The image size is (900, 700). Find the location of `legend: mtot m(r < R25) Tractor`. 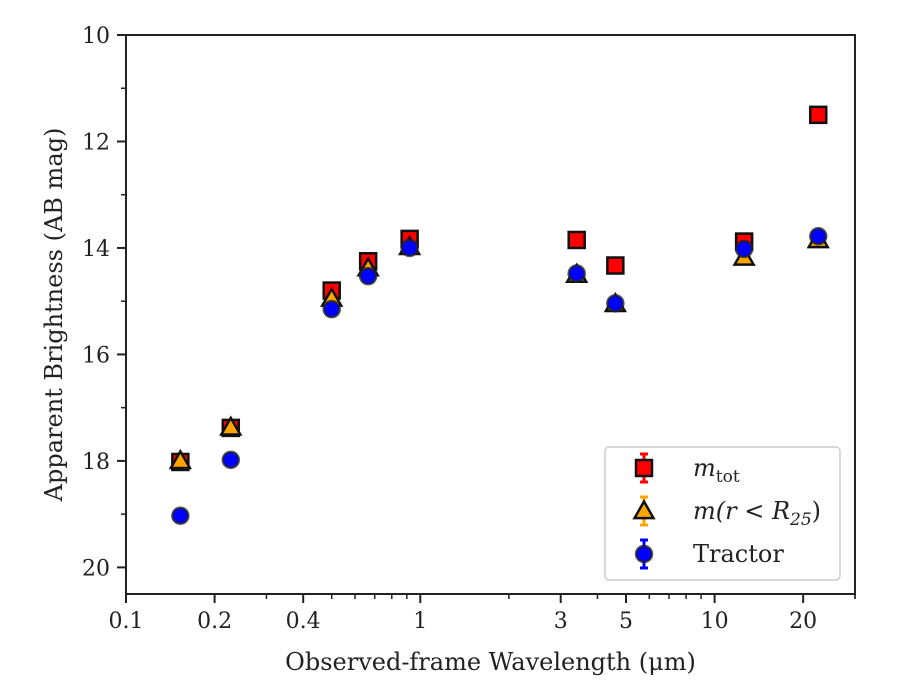

legend: mtot m(r < R25) Tractor is located at coordinates (722, 513).